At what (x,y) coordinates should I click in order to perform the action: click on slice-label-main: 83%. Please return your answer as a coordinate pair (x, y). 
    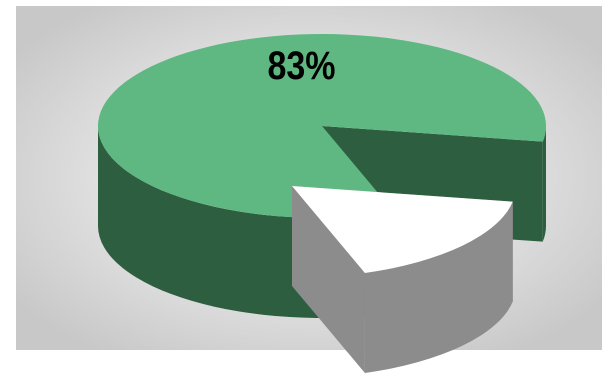
    Looking at the image, I should click on (301, 64).